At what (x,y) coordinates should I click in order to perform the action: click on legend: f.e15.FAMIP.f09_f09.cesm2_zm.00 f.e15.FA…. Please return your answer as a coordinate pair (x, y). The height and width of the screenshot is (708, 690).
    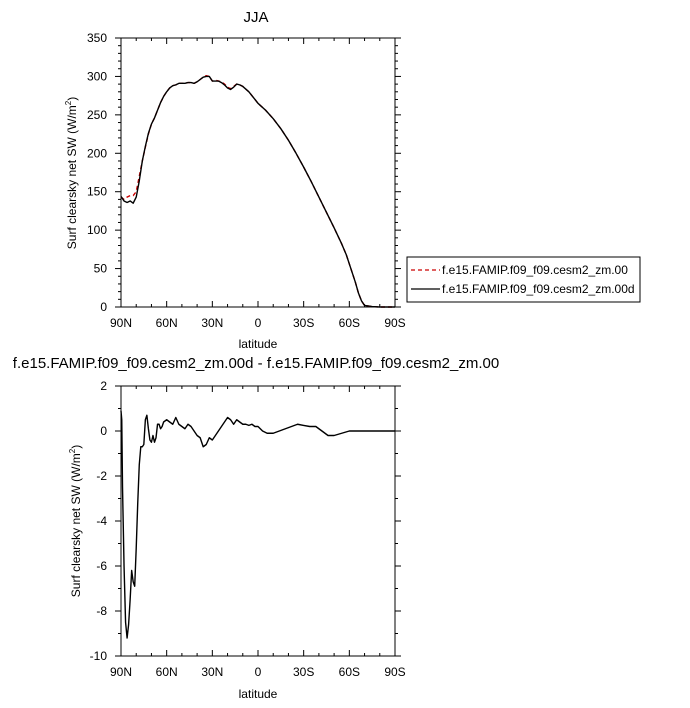
    Looking at the image, I should click on (523, 279).